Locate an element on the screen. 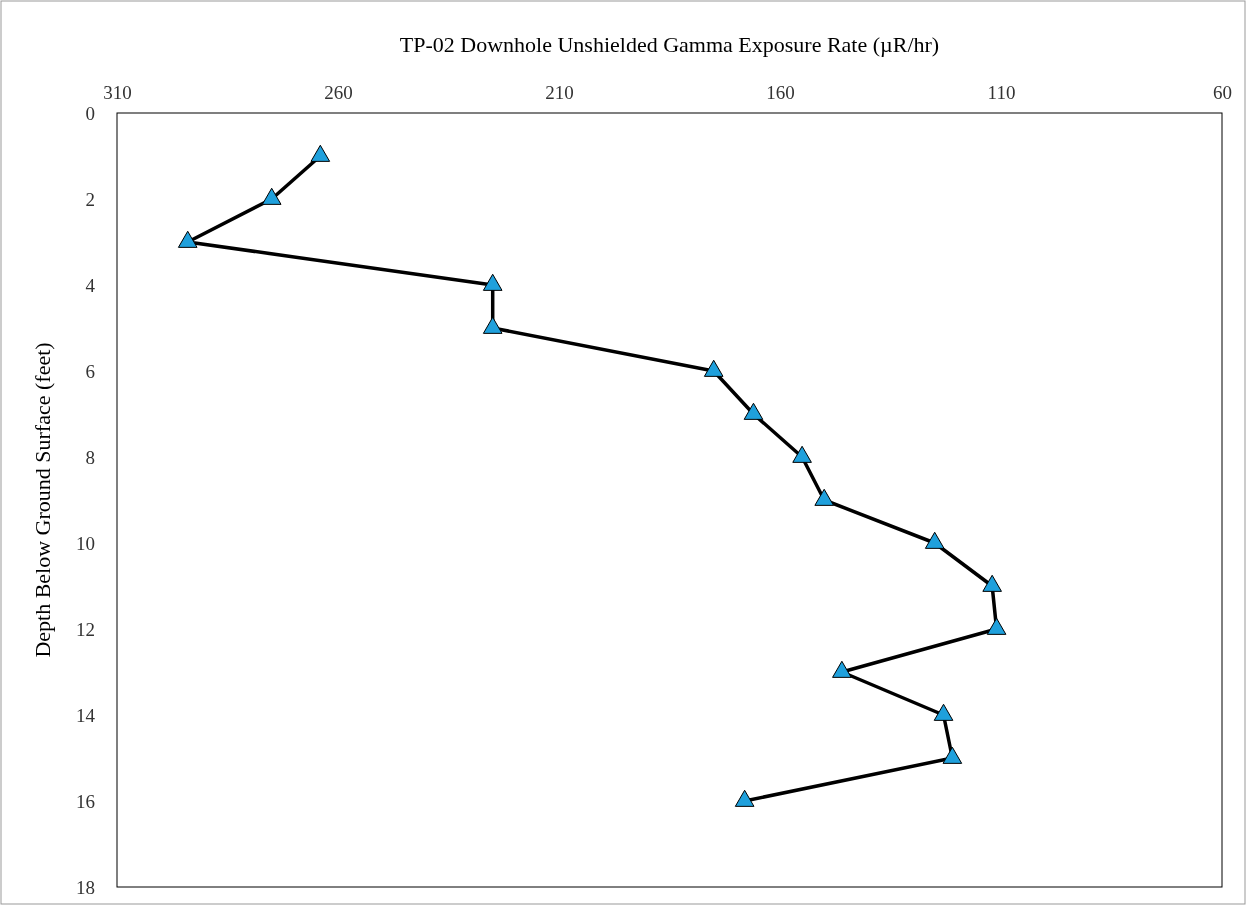  x-tick-label: 60 is located at coordinates (1222, 92).